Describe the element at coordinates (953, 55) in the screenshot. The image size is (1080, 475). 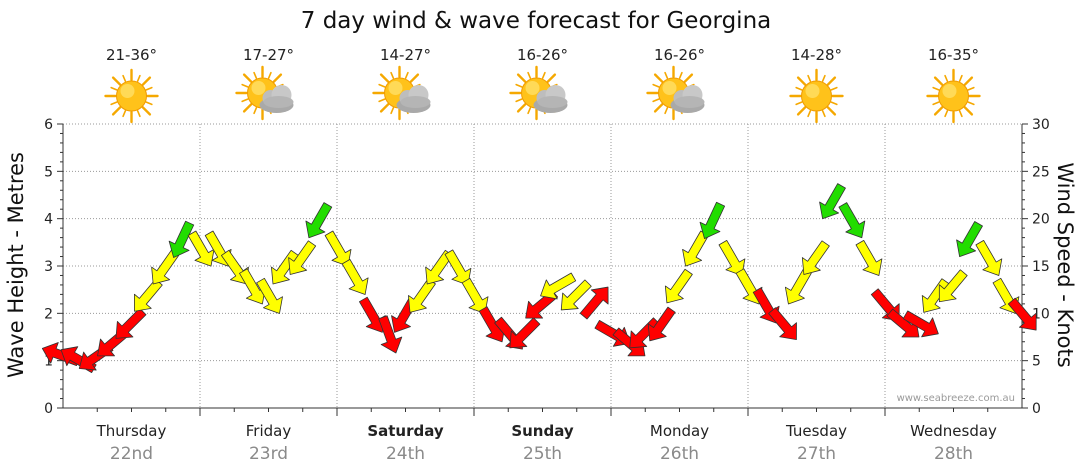
I see `day-temperature: 16-35°` at that location.